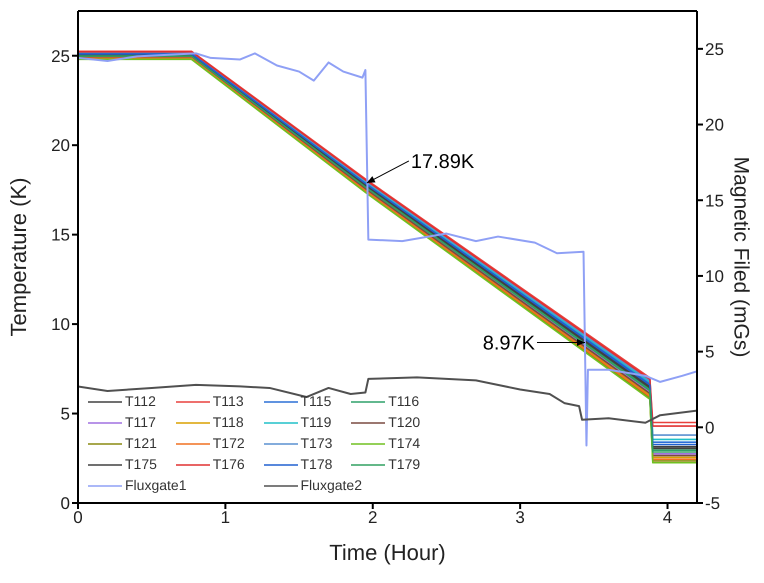  I want to click on legend-label: T116, so click(404, 401).